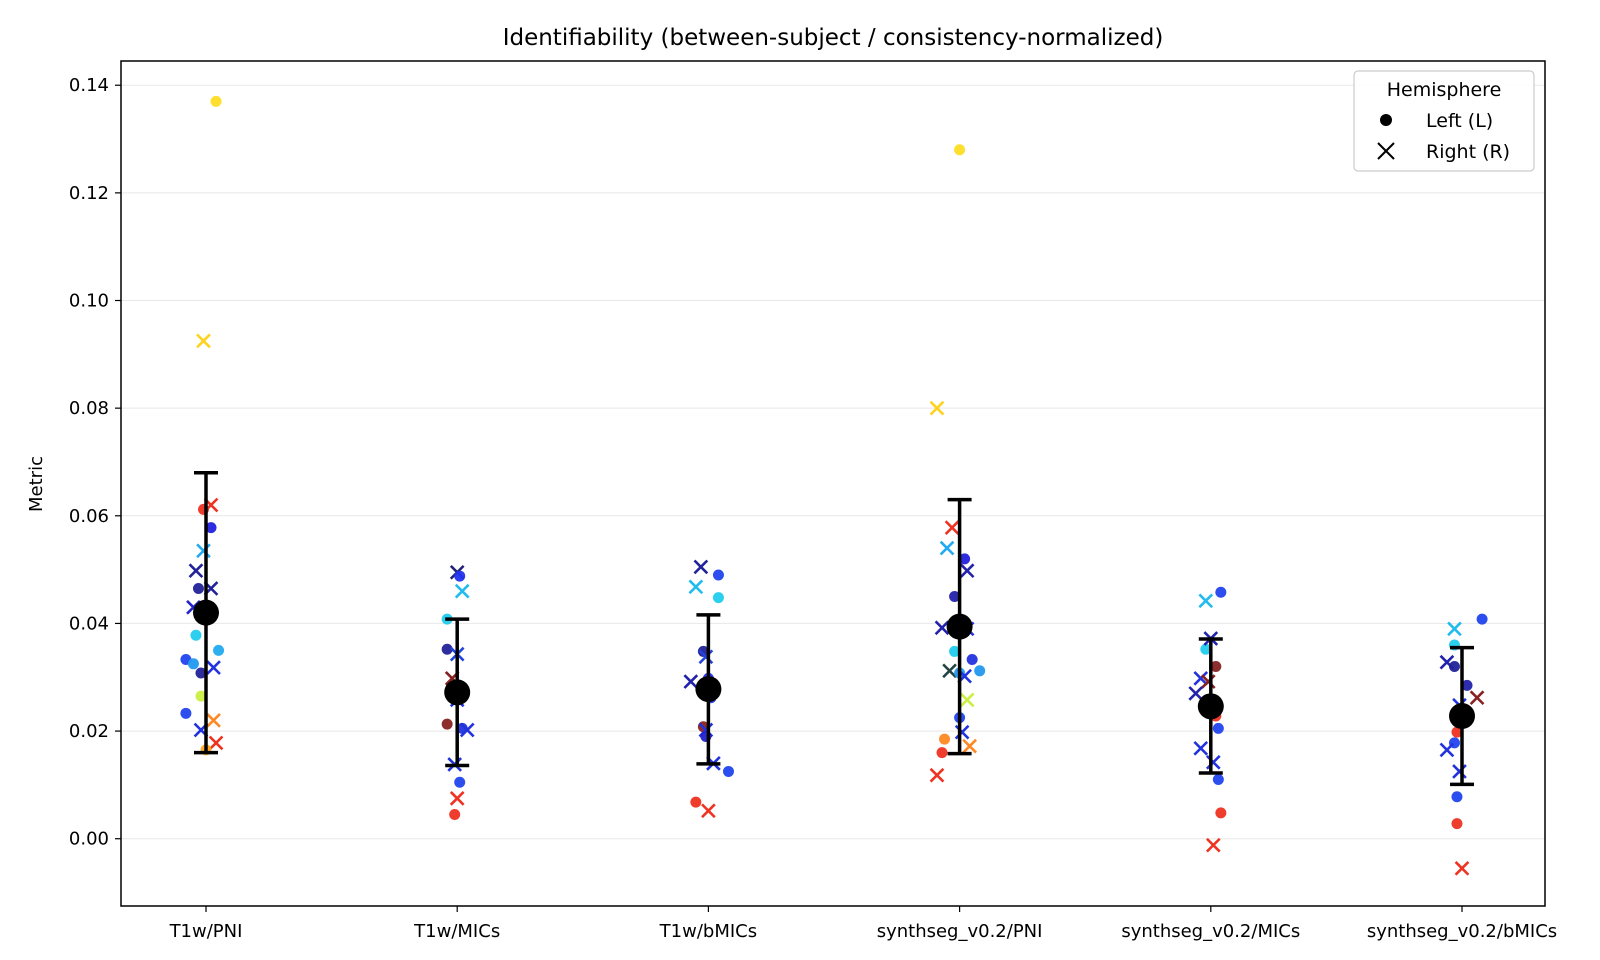 The image size is (1600, 960). What do you see at coordinates (89, 85) in the screenshot?
I see `y-tick-label: 0.14` at bounding box center [89, 85].